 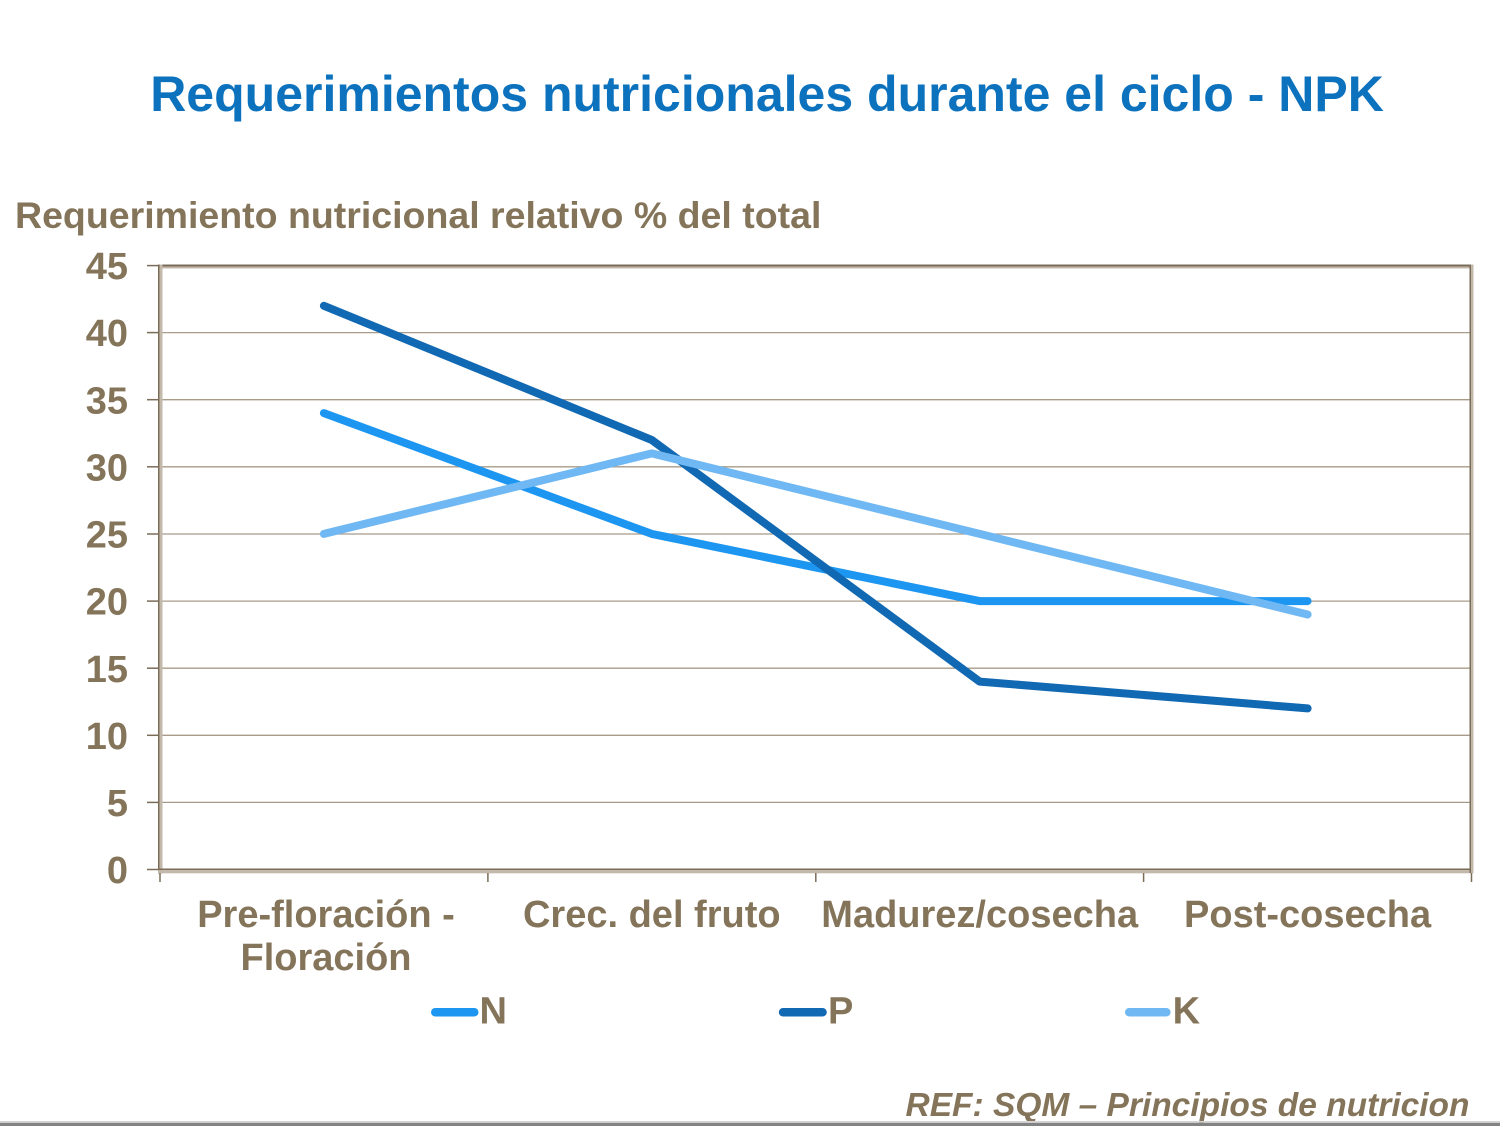 What do you see at coordinates (107, 267) in the screenshot?
I see `svg-text: 45` at bounding box center [107, 267].